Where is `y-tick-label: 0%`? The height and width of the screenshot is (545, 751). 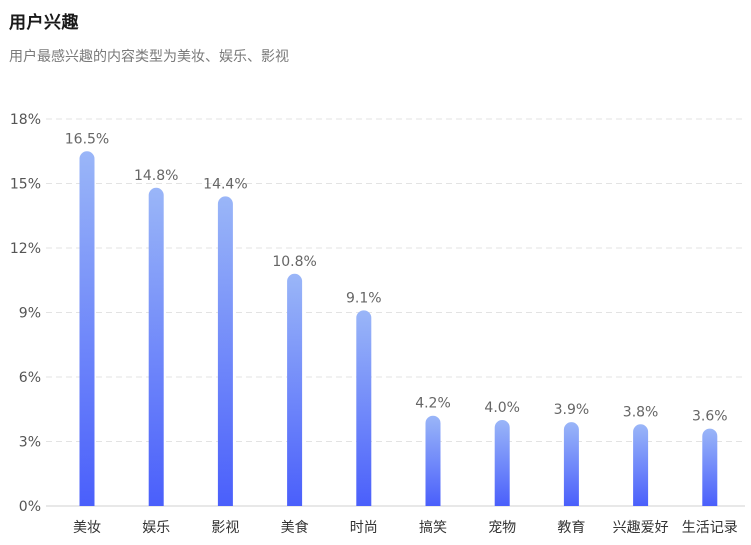
y-tick-label: 0% is located at coordinates (30, 507).